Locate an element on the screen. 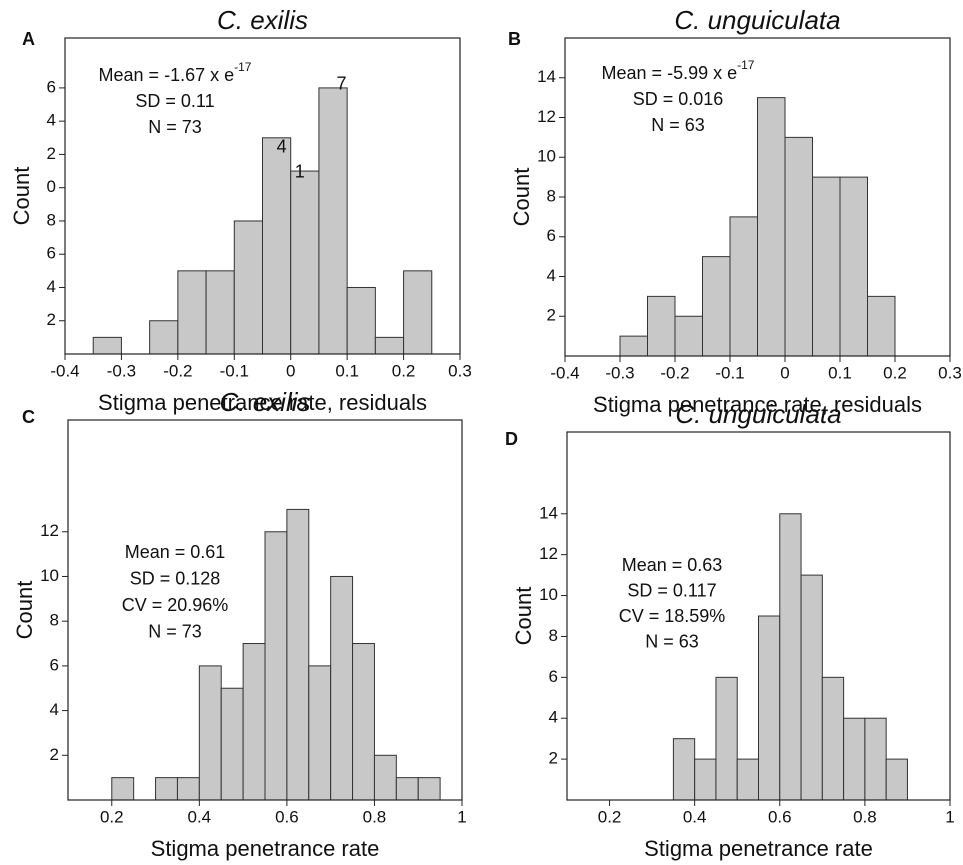 This screenshot has width=963, height=865. y-tick-label: 0 is located at coordinates (51, 186).